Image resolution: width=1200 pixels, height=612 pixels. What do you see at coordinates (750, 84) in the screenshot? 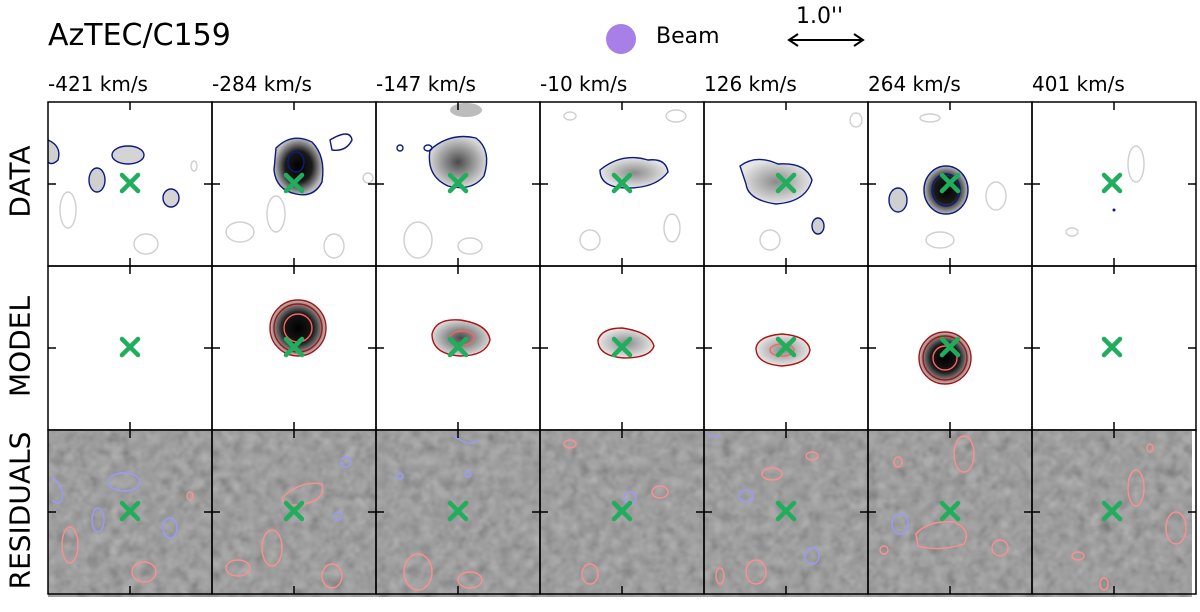
I see `column-label: 126 km/s` at bounding box center [750, 84].